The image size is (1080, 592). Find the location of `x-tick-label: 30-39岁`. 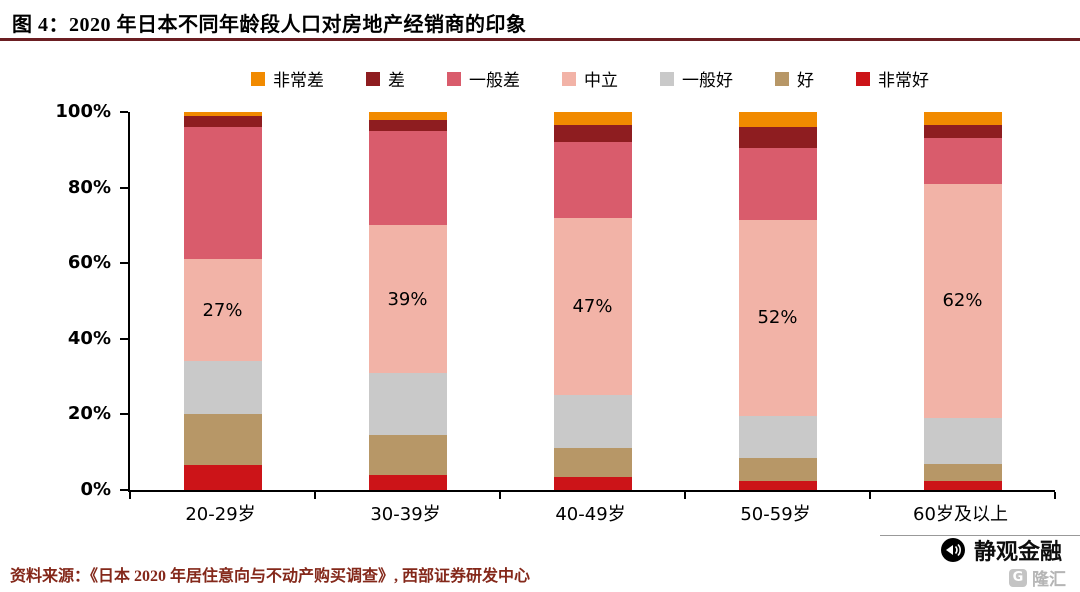

x-tick-label: 30-39岁 is located at coordinates (405, 514).